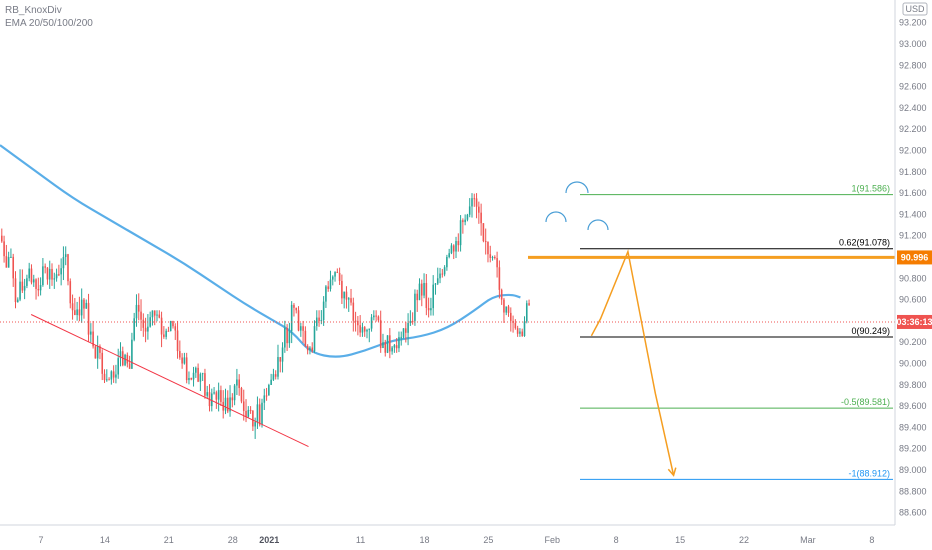 This screenshot has width=932, height=550. Describe the element at coordinates (913, 300) in the screenshot. I see `price-tick-label: 90.600` at that location.